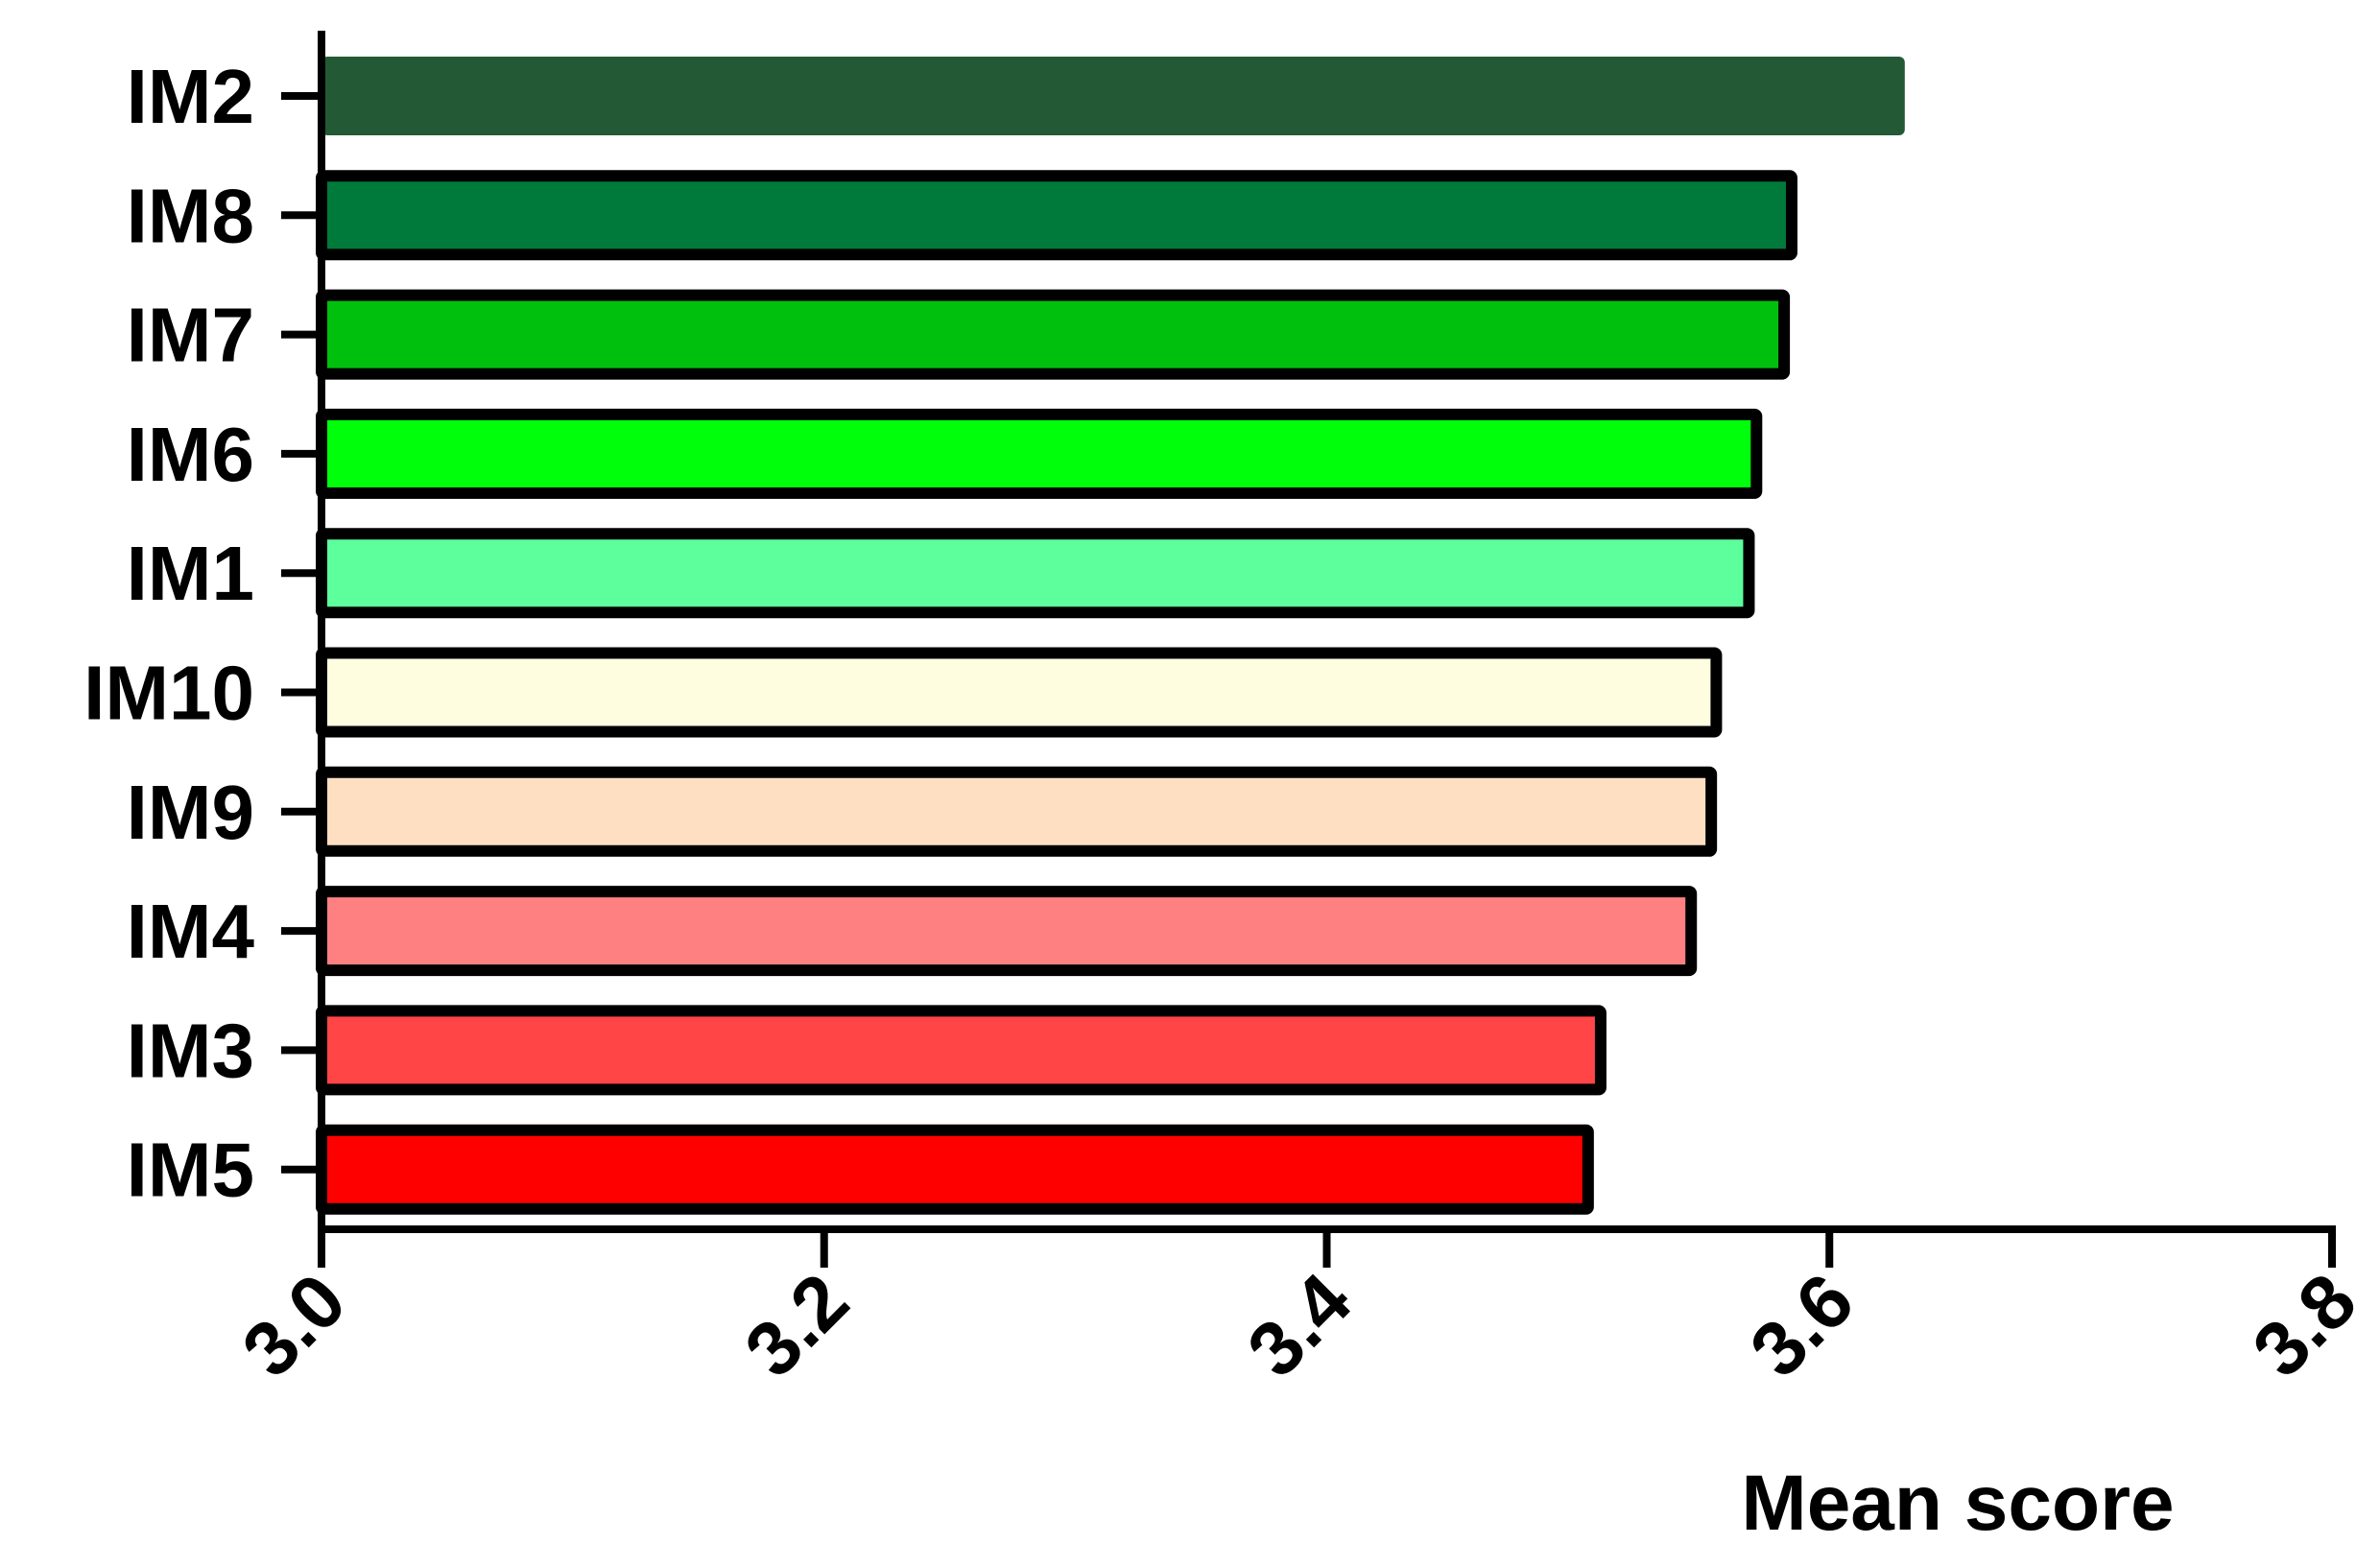 The image size is (2380, 1568). Describe the element at coordinates (191, 931) in the screenshot. I see `y-tick-label: IM4` at that location.